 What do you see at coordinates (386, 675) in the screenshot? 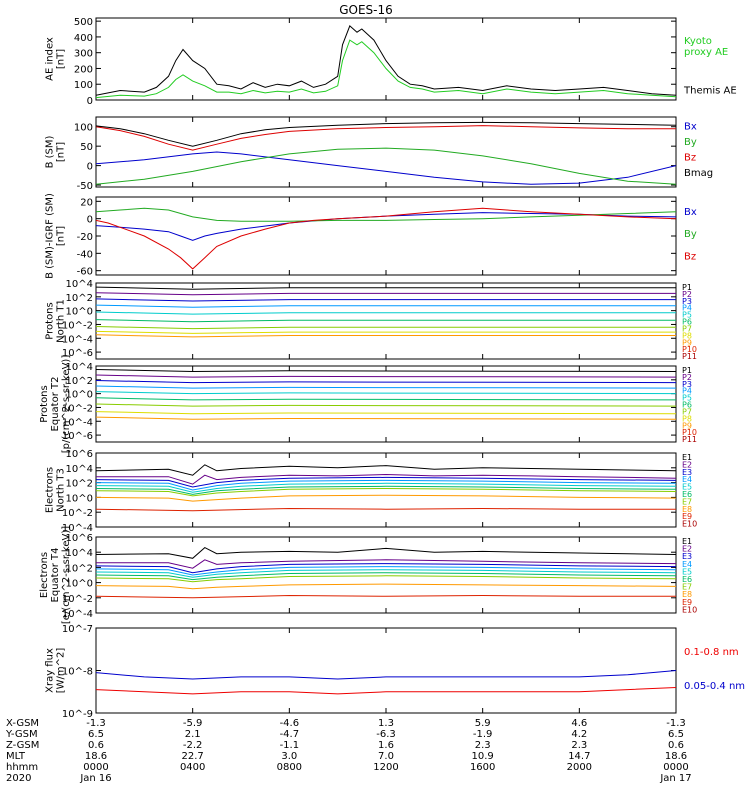
I see `series-xray-0-05-0-4-nm` at bounding box center [386, 675].